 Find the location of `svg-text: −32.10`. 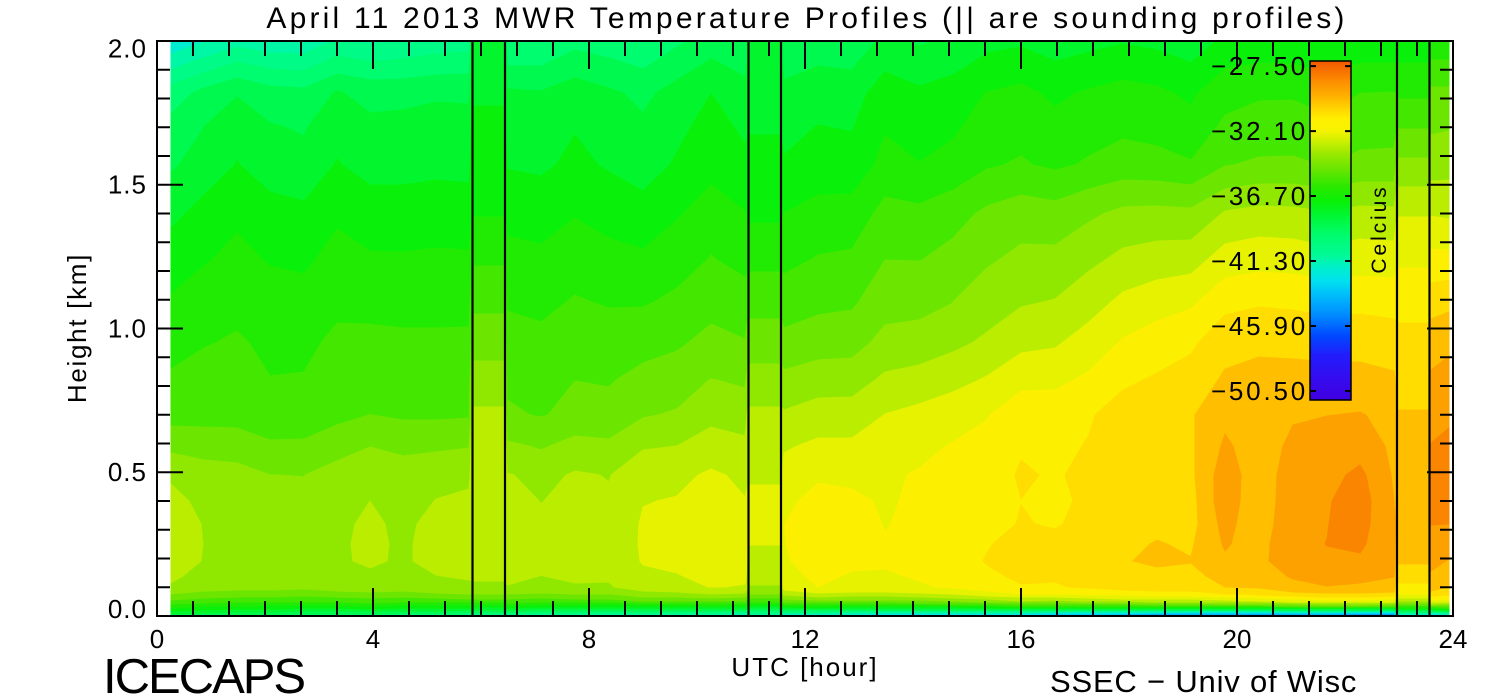

svg-text: −32.10 is located at coordinates (1259, 131).